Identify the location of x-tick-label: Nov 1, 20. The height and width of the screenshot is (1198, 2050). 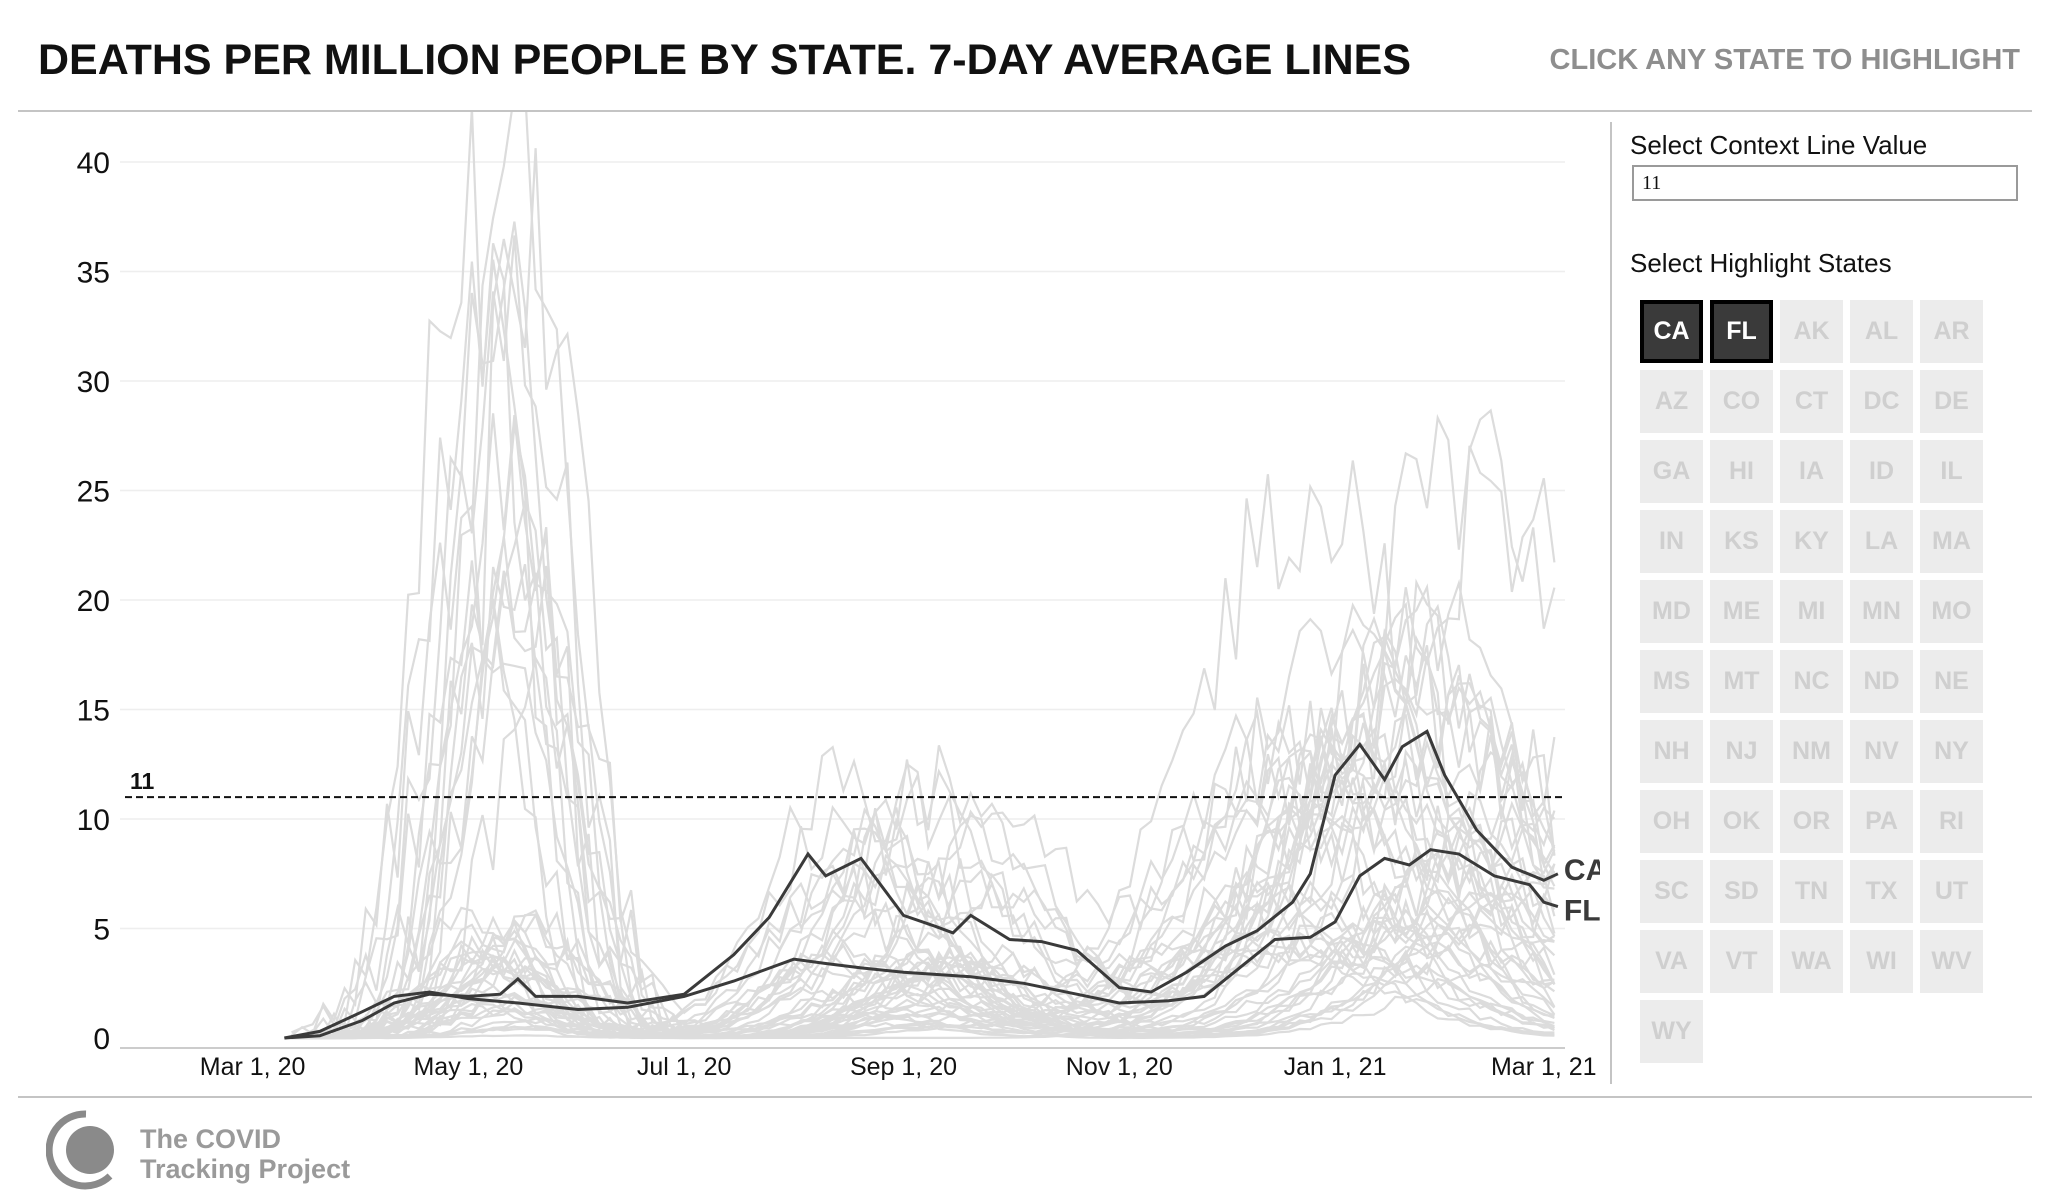
(1119, 1067).